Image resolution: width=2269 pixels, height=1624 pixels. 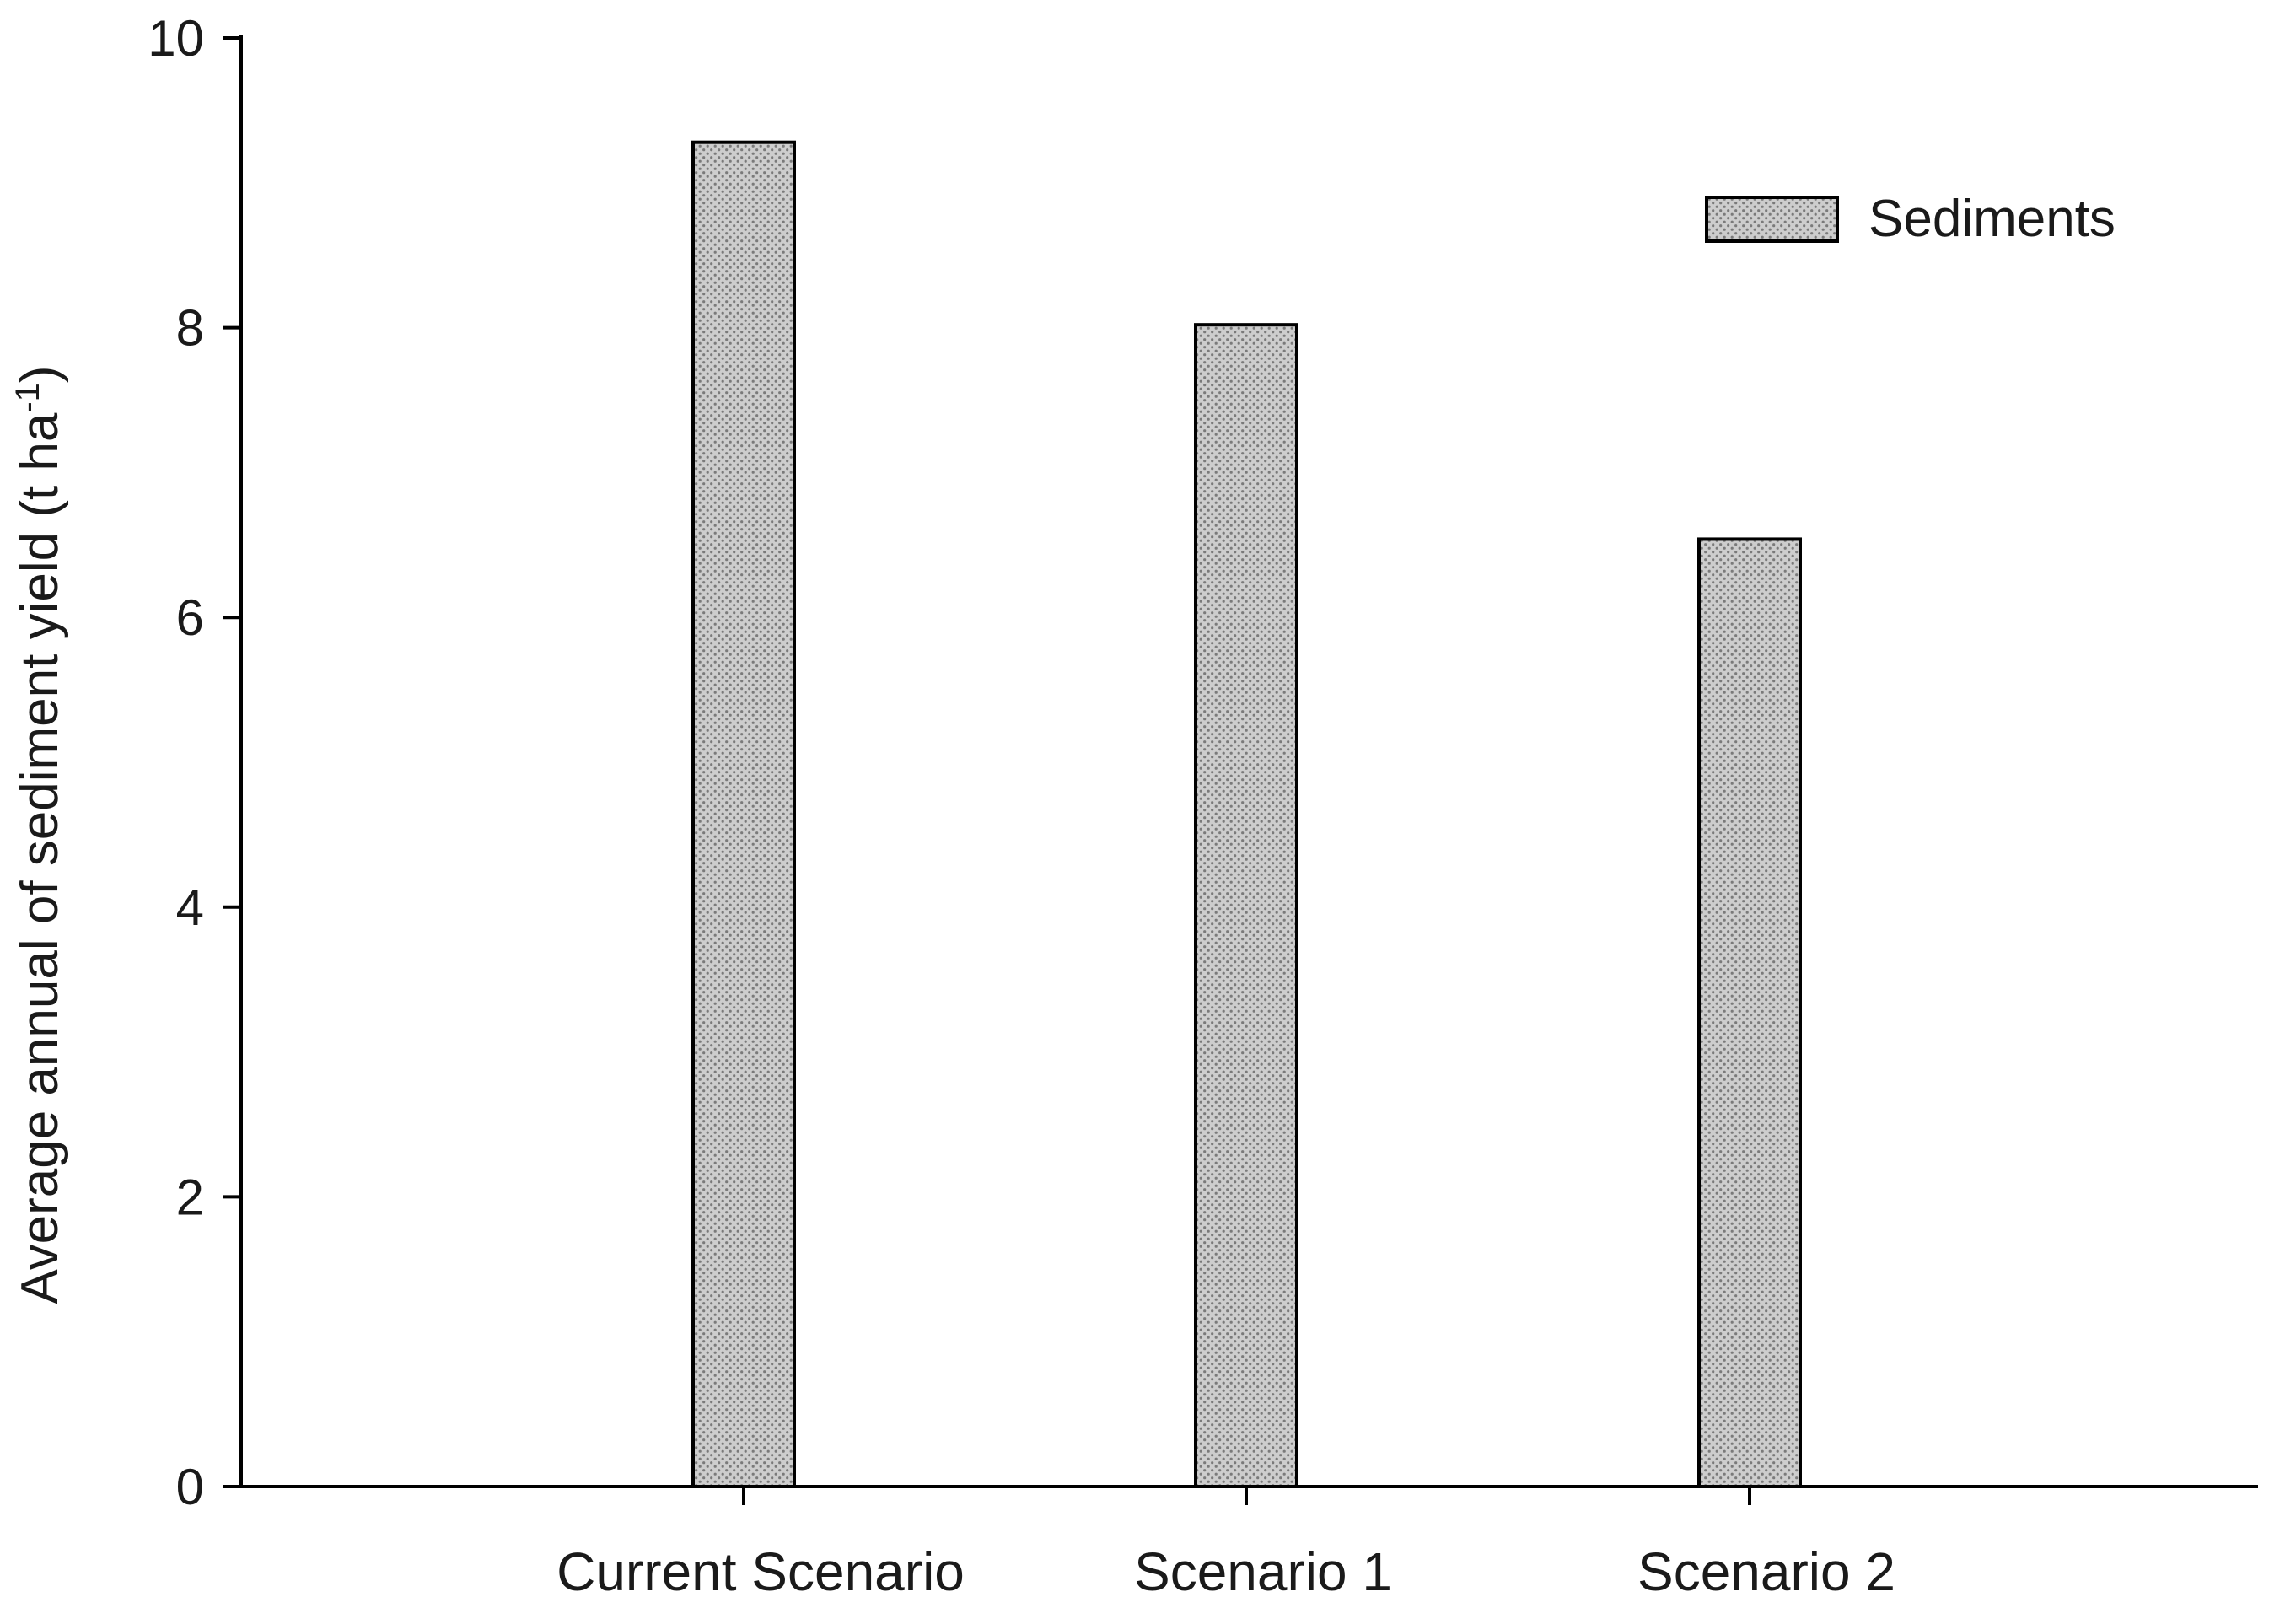 What do you see at coordinates (190, 907) in the screenshot?
I see `y-tick-label: 4` at bounding box center [190, 907].